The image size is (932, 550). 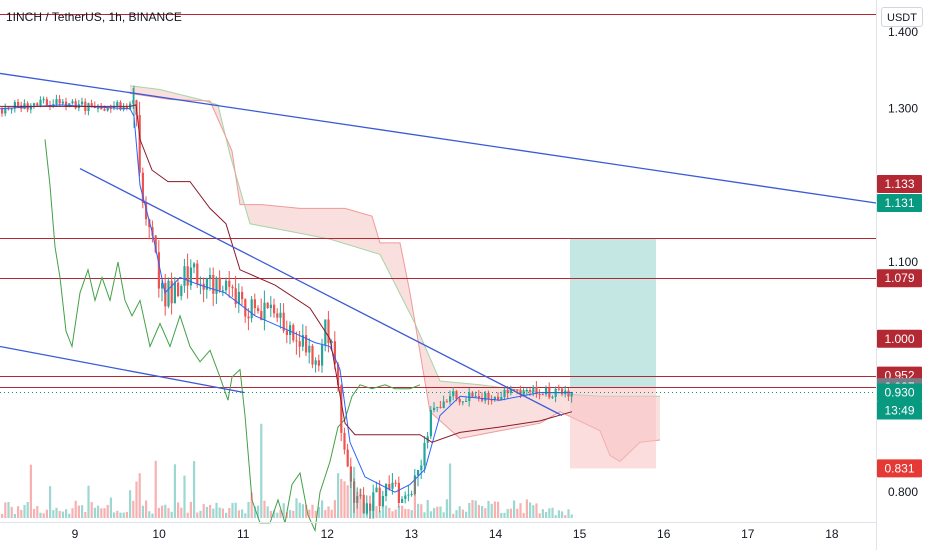 I want to click on y-tick-label: 1.100, so click(x=903, y=262).